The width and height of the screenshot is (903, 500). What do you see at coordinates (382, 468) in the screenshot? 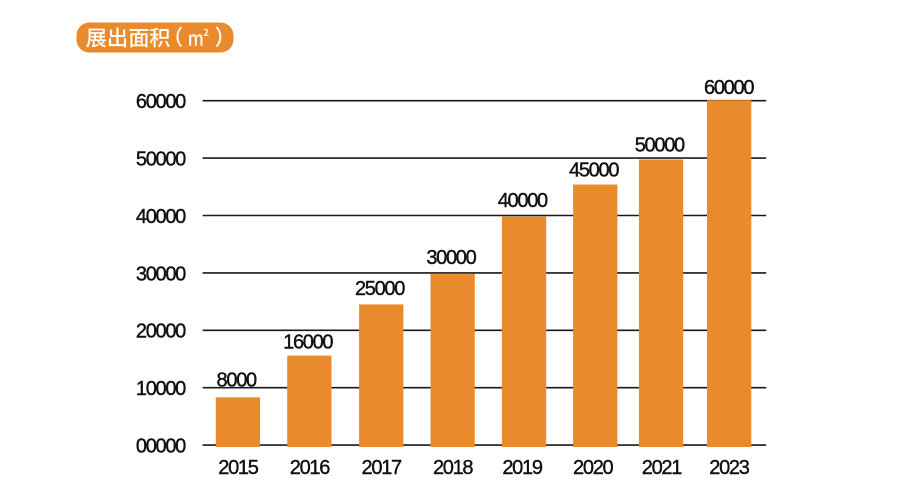
I see `svg-text: 2017` at bounding box center [382, 468].